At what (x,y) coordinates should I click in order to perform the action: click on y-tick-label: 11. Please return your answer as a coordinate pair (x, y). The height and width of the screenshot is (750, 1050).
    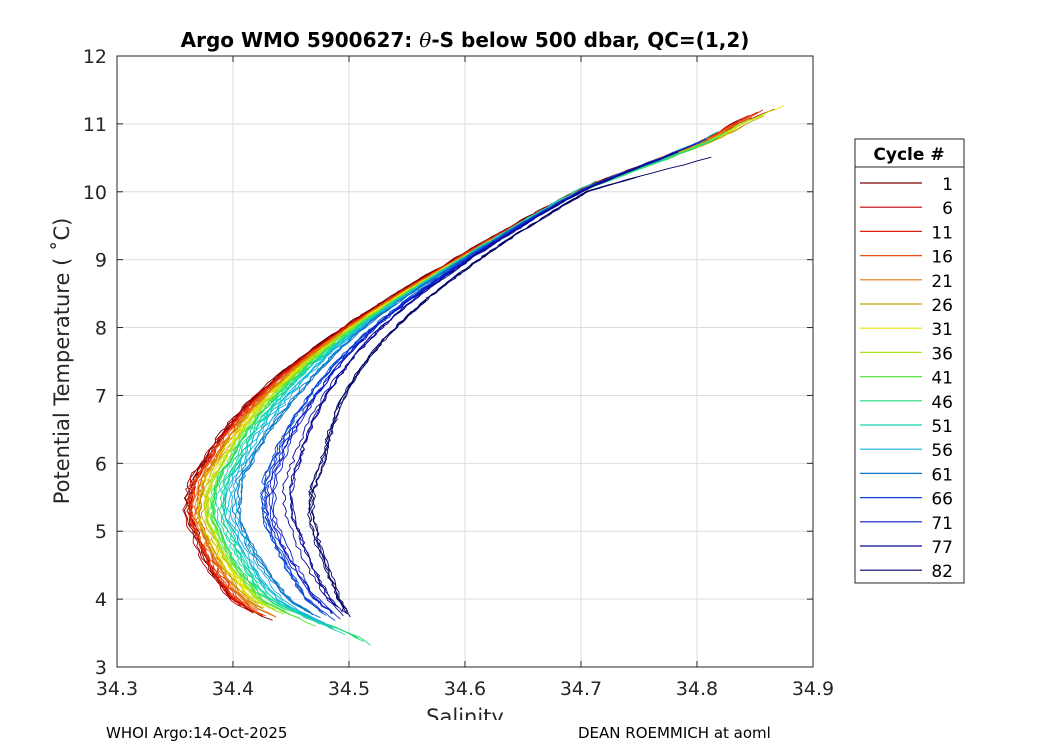
    Looking at the image, I should click on (95, 125).